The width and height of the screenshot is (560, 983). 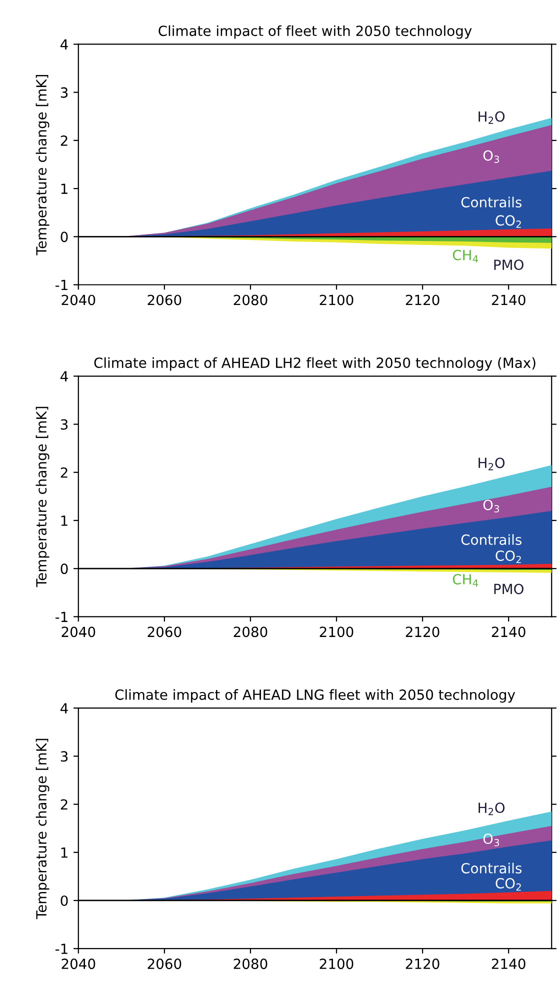 What do you see at coordinates (315, 364) in the screenshot?
I see `chart-title: Climate impact of AHEAD LH2 fleet with 2050 technology (Max)` at bounding box center [315, 364].